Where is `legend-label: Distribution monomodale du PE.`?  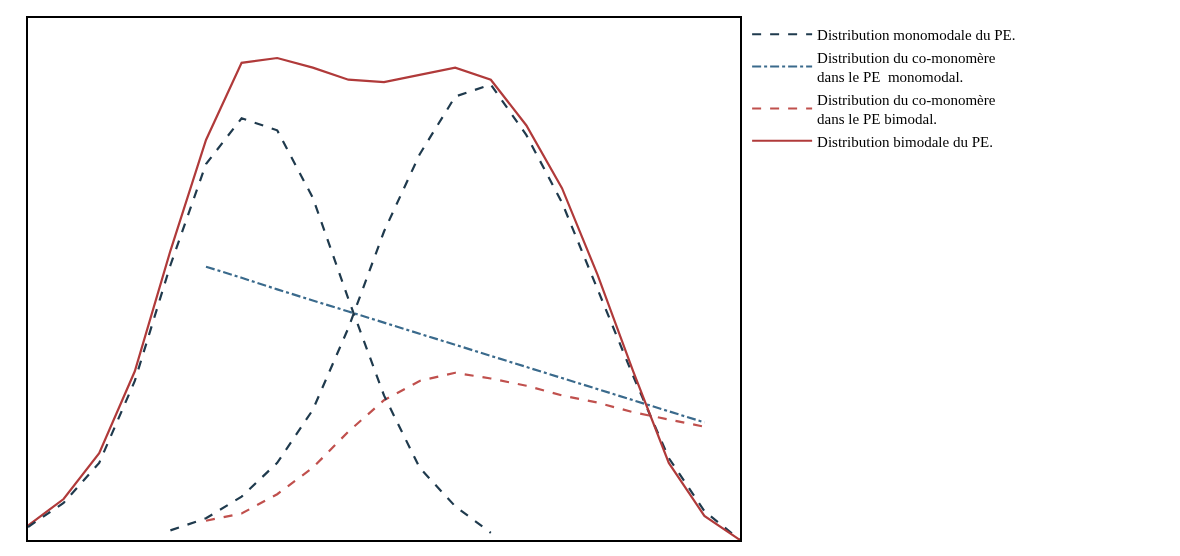
legend-label: Distribution monomodale du PE. is located at coordinates (916, 35).